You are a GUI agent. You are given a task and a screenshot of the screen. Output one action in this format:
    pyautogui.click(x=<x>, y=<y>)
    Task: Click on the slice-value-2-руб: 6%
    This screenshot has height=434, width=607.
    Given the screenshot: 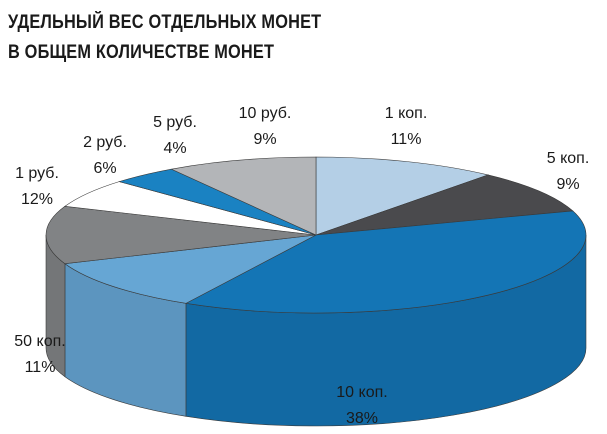 What is the action you would take?
    pyautogui.click(x=104, y=168)
    